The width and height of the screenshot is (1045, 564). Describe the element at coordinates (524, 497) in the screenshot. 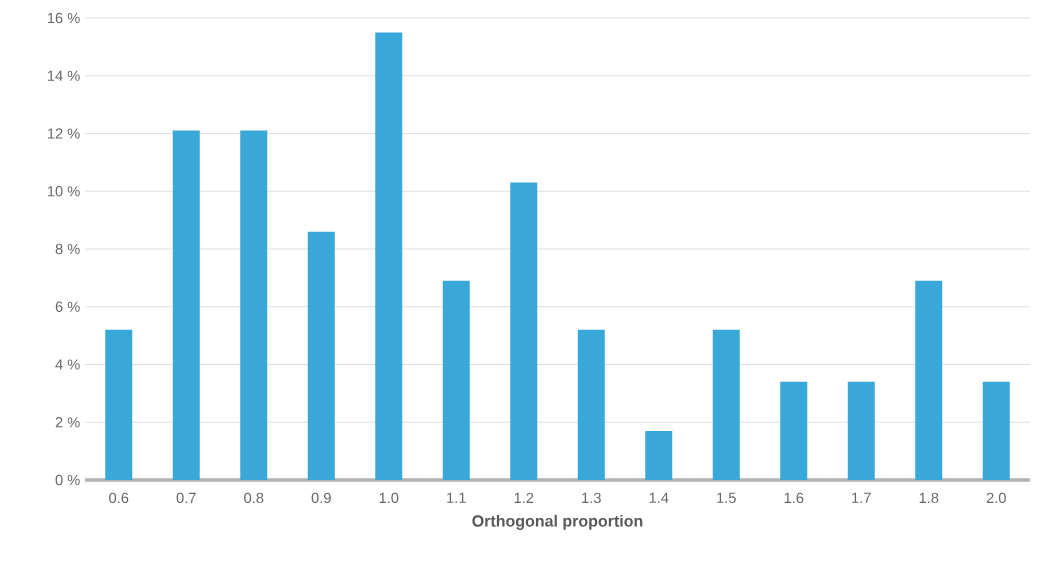

I see `x-tick-label: 1.2` at that location.